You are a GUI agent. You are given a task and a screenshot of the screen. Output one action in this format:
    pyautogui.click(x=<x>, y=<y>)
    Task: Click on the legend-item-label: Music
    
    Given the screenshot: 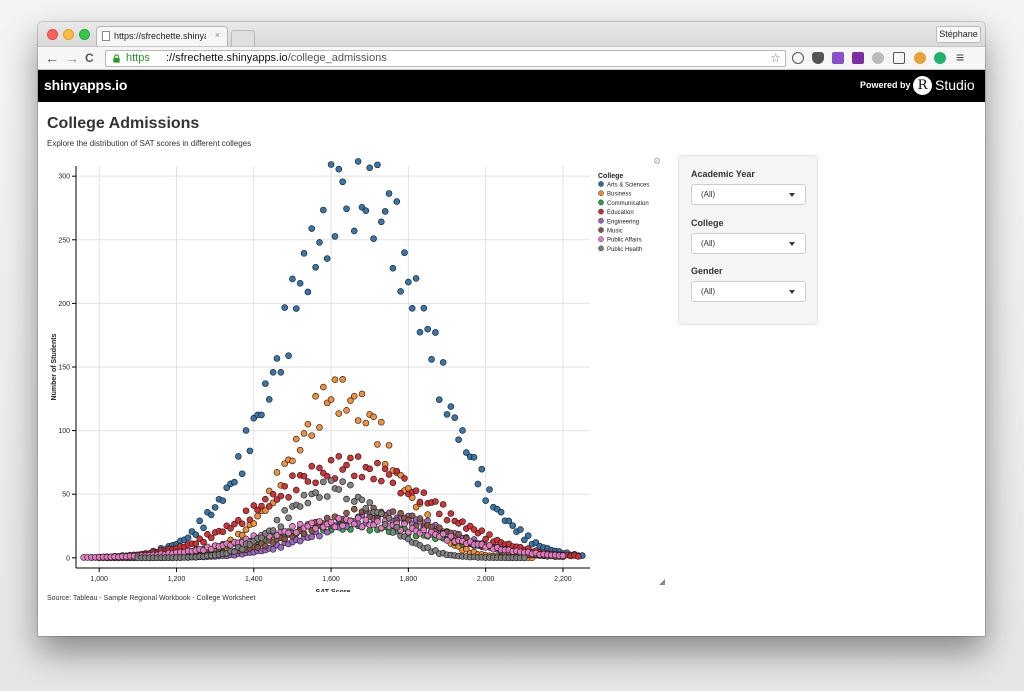 What is the action you would take?
    pyautogui.click(x=615, y=232)
    